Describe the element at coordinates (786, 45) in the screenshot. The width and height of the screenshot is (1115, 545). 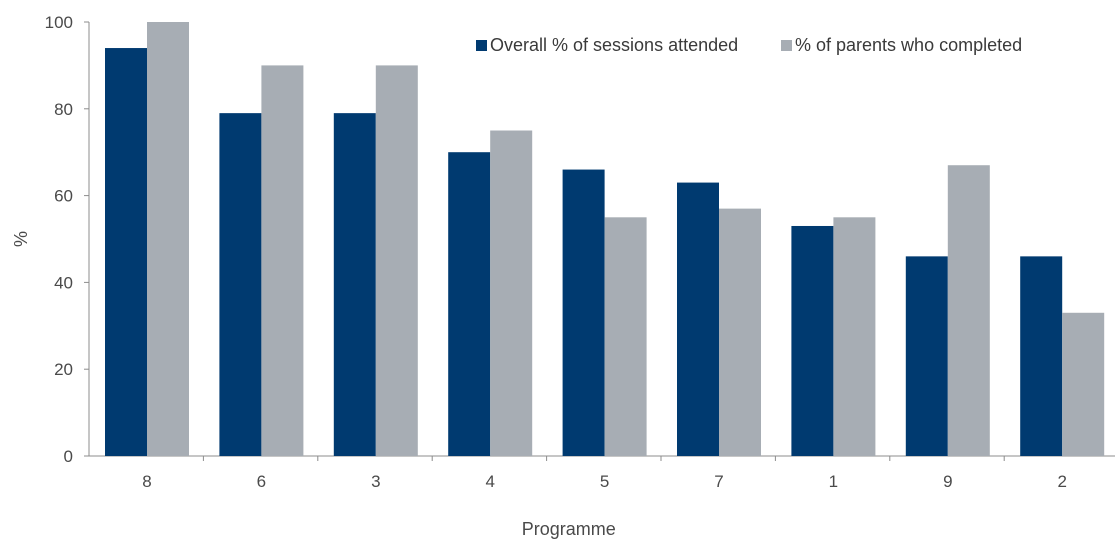
I see `legend-swatch-parents-completed` at that location.